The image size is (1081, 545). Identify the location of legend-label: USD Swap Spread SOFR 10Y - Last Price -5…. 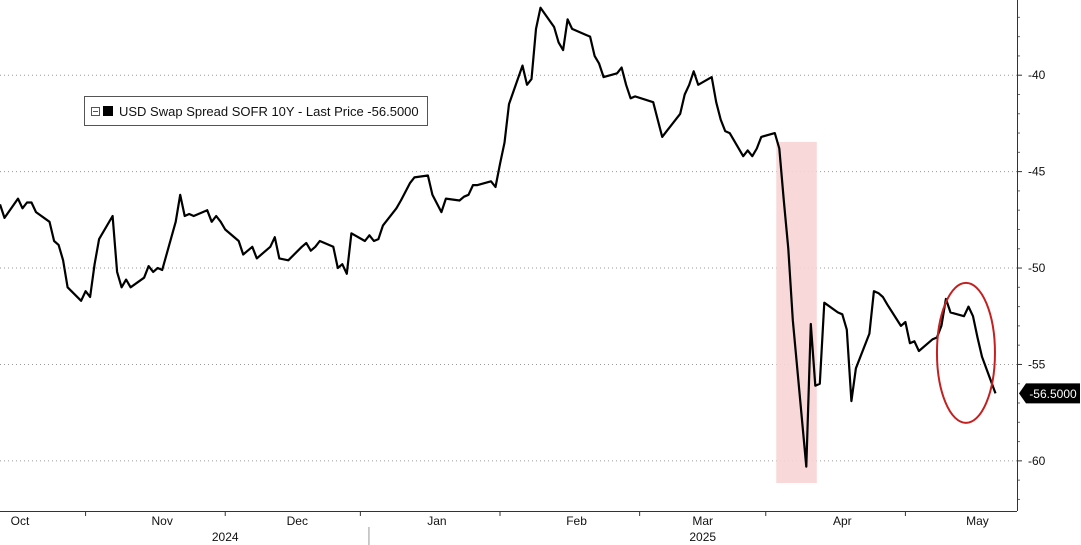
(269, 111).